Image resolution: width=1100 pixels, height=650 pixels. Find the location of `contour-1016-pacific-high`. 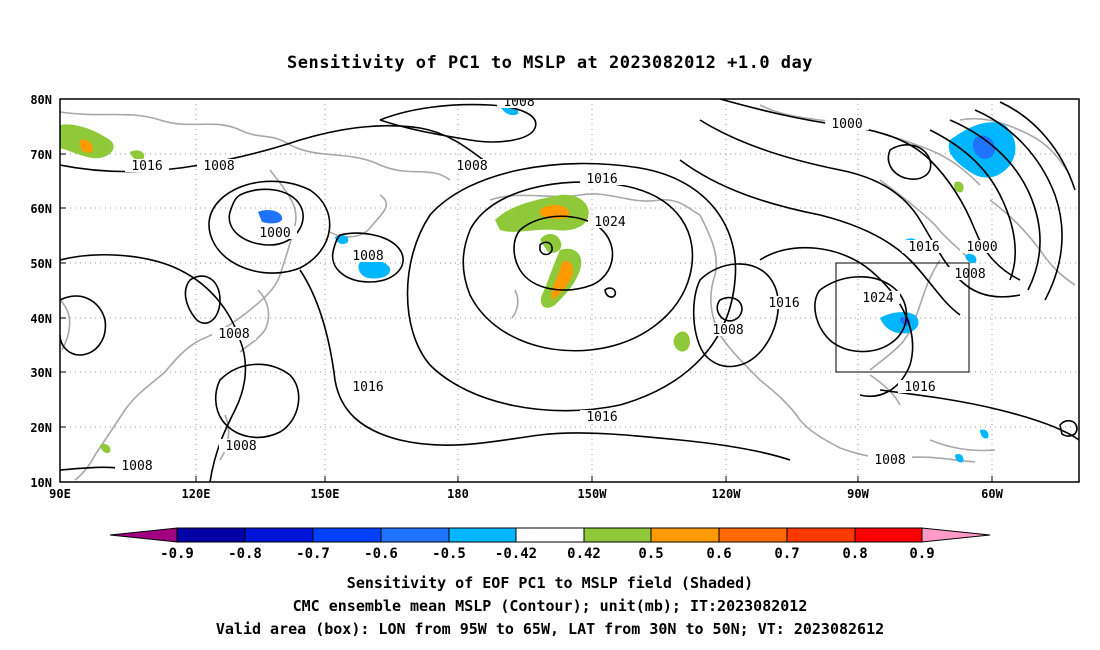

contour-1016-pacific-high is located at coordinates (578, 266).